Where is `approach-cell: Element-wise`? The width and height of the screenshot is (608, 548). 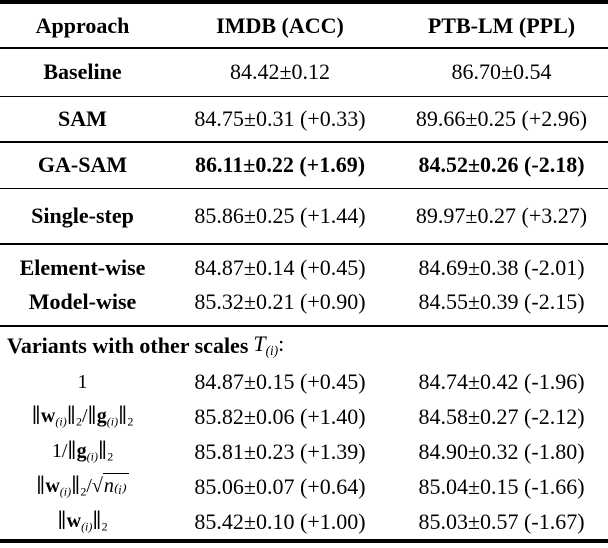 approach-cell: Element-wise is located at coordinates (82, 267).